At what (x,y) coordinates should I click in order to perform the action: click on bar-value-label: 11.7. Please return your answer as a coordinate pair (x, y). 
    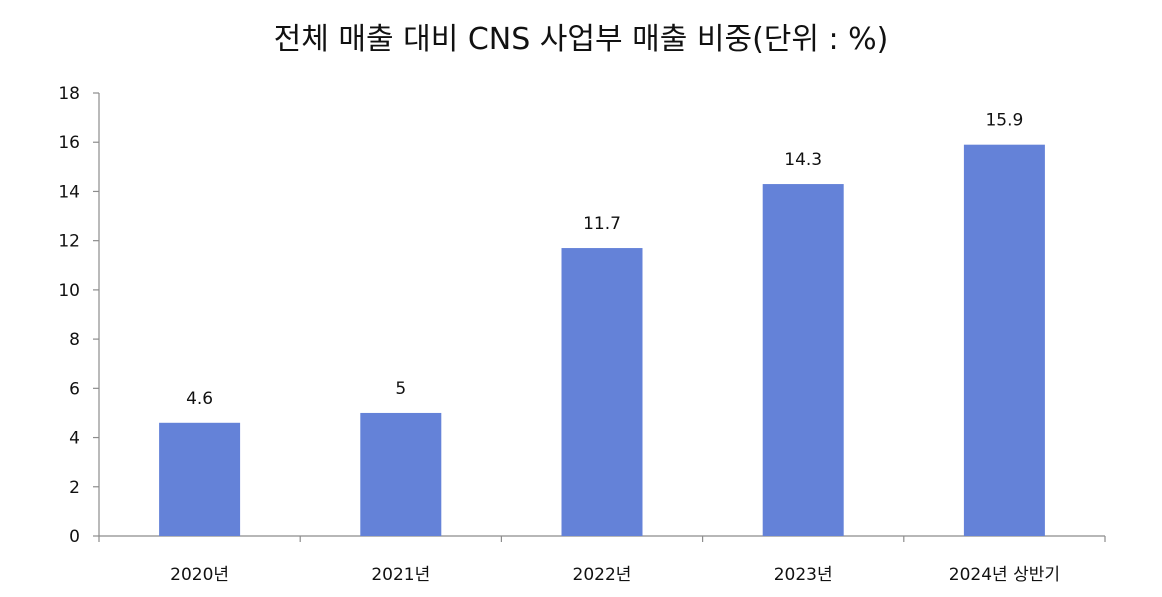
    Looking at the image, I should click on (602, 224).